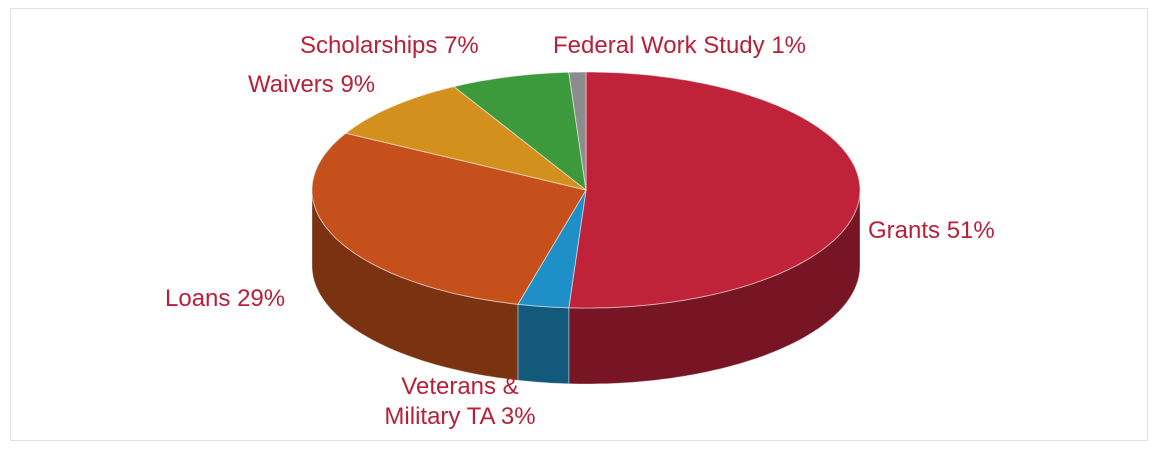  Describe the element at coordinates (461, 45) in the screenshot. I see `value-label: 7%` at that location.